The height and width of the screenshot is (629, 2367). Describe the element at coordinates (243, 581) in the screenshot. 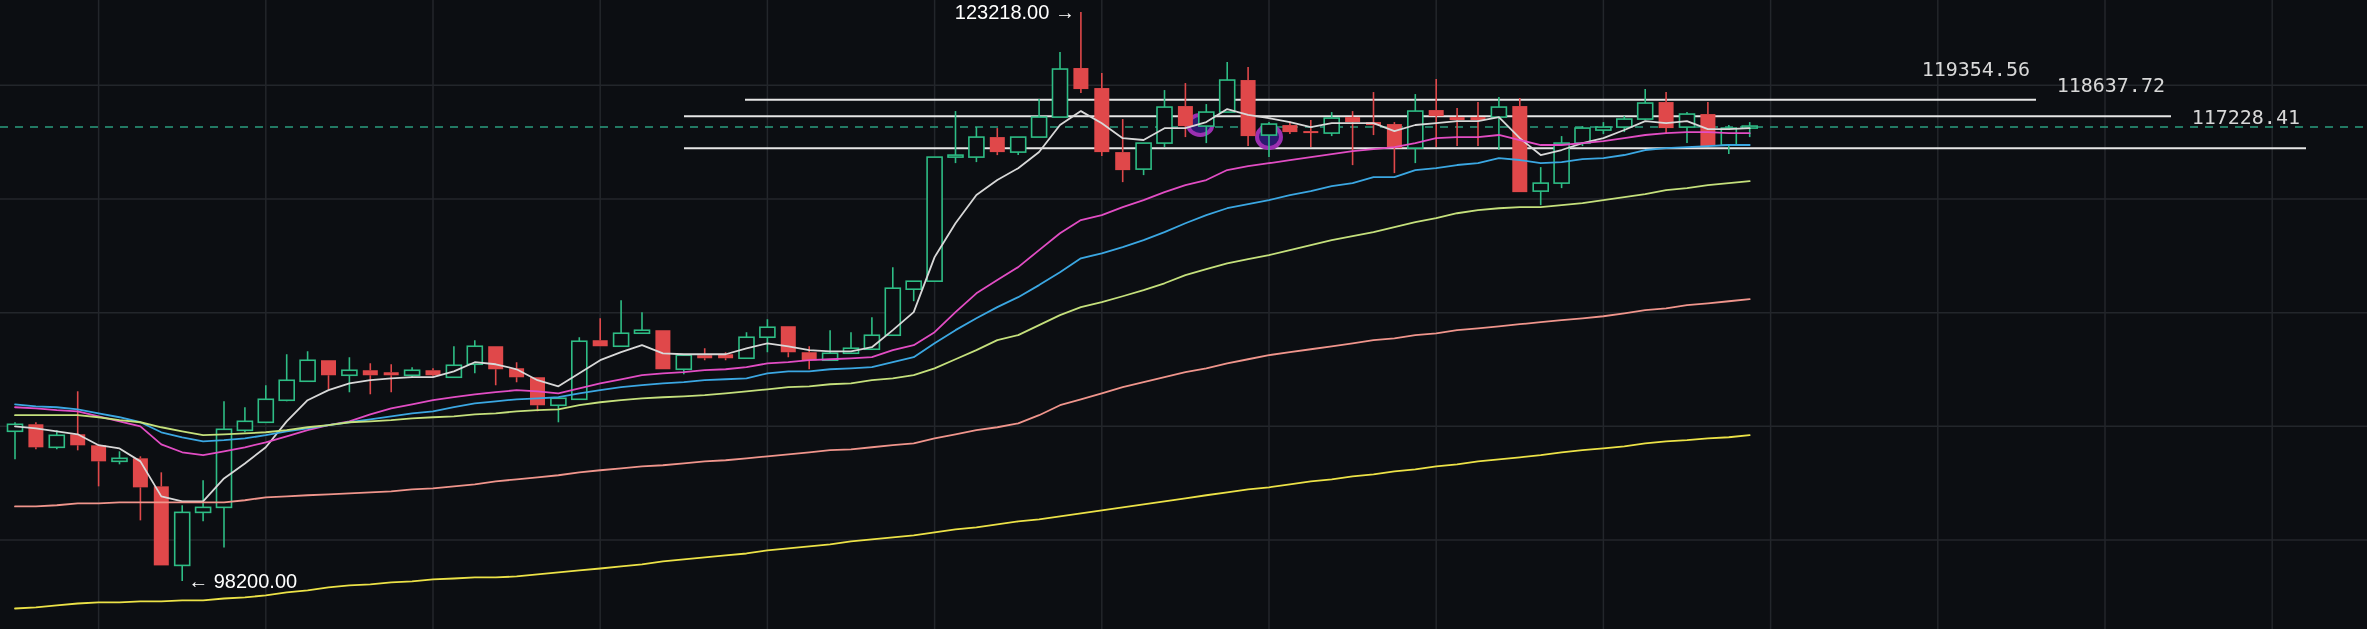

I see `annotation: ← 98200.00` at that location.